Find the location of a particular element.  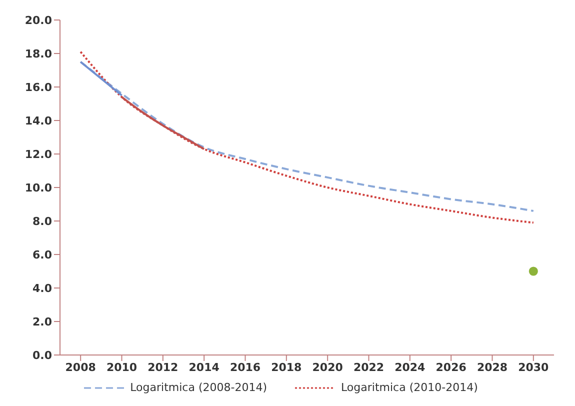

x-tick-label: 2008 is located at coordinates (80, 367).